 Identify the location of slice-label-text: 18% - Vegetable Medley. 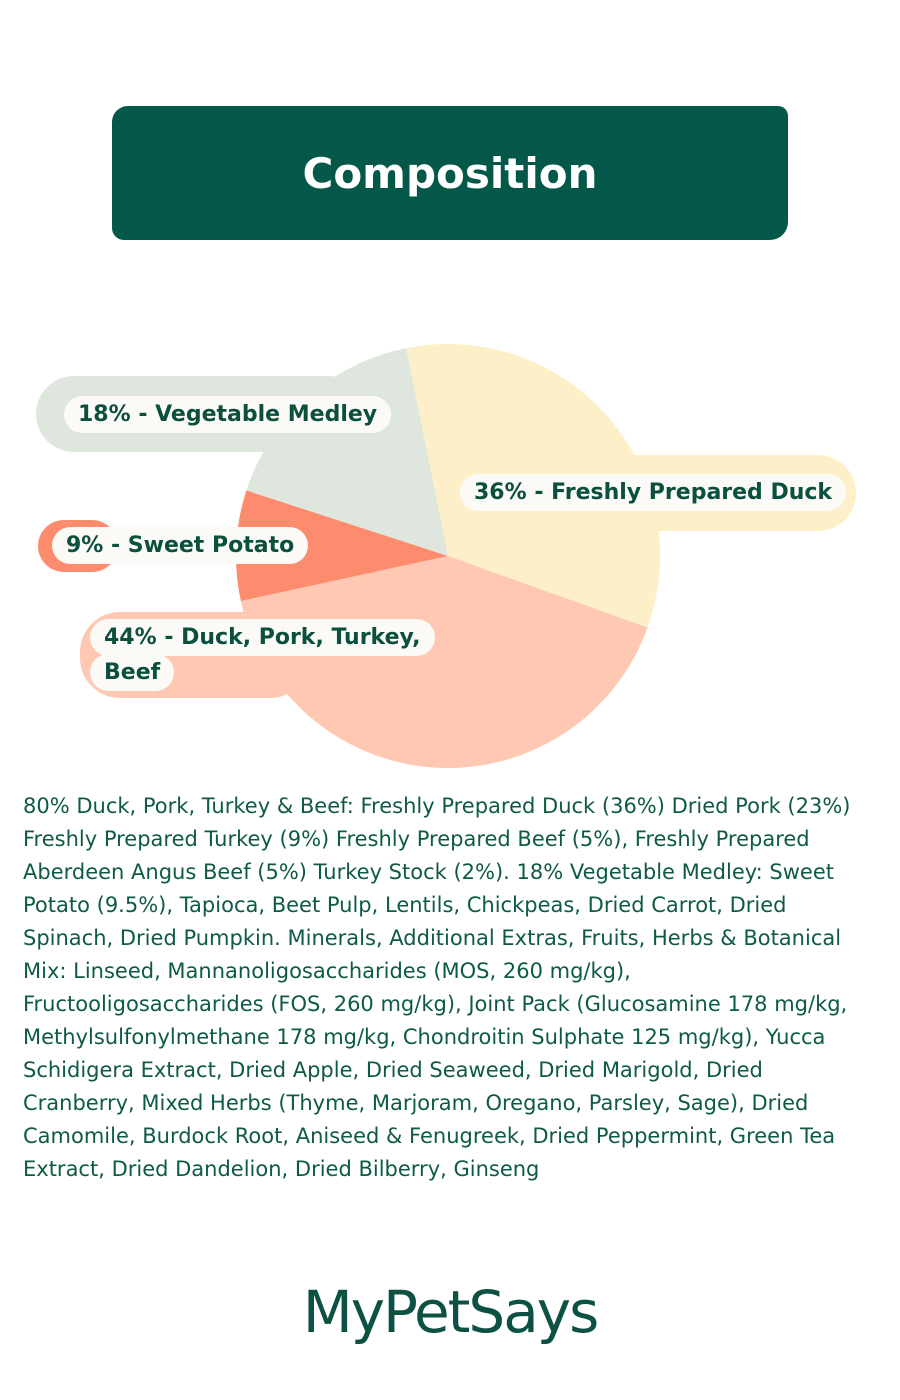
(228, 414).